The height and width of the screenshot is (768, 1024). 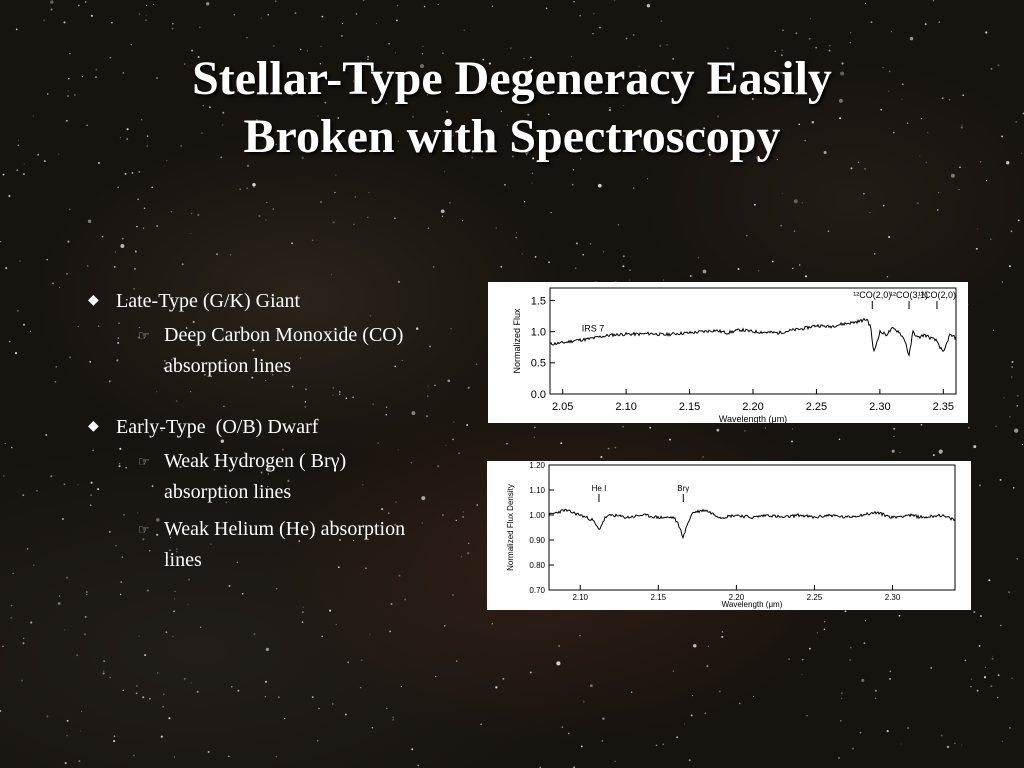 What do you see at coordinates (517, 341) in the screenshot?
I see `y-axis-label: Normalized Flux` at bounding box center [517, 341].